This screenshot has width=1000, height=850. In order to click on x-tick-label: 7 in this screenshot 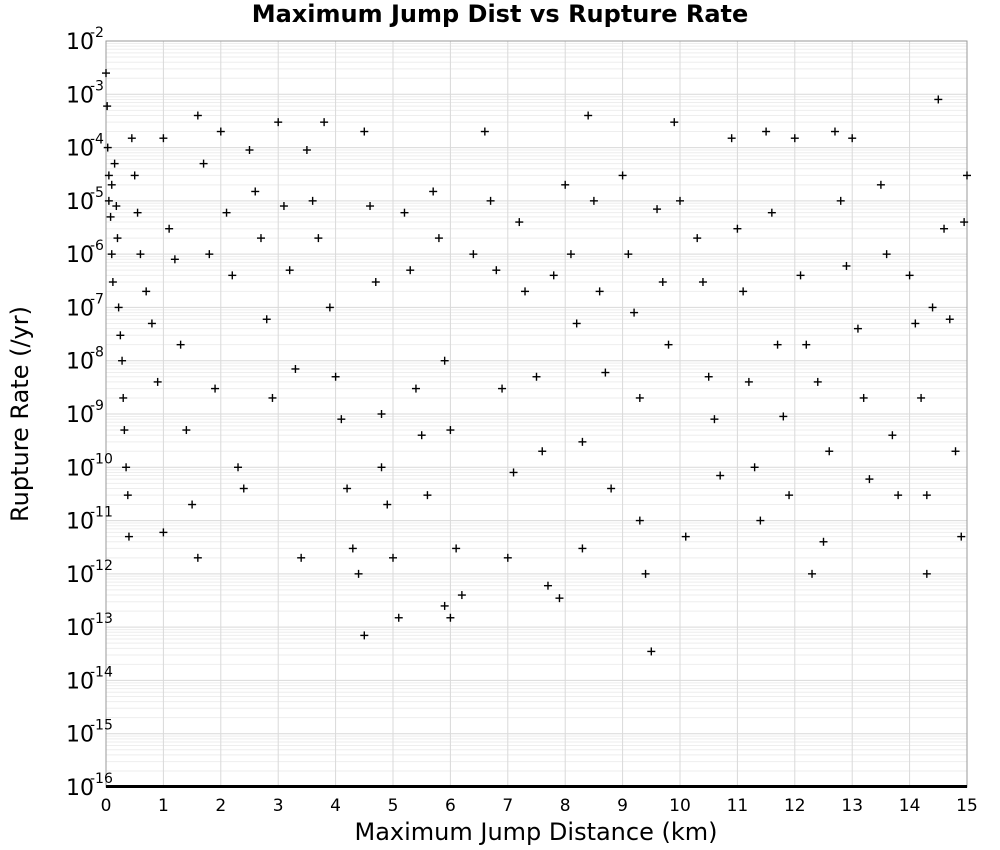, I will do `click(507, 806)`.